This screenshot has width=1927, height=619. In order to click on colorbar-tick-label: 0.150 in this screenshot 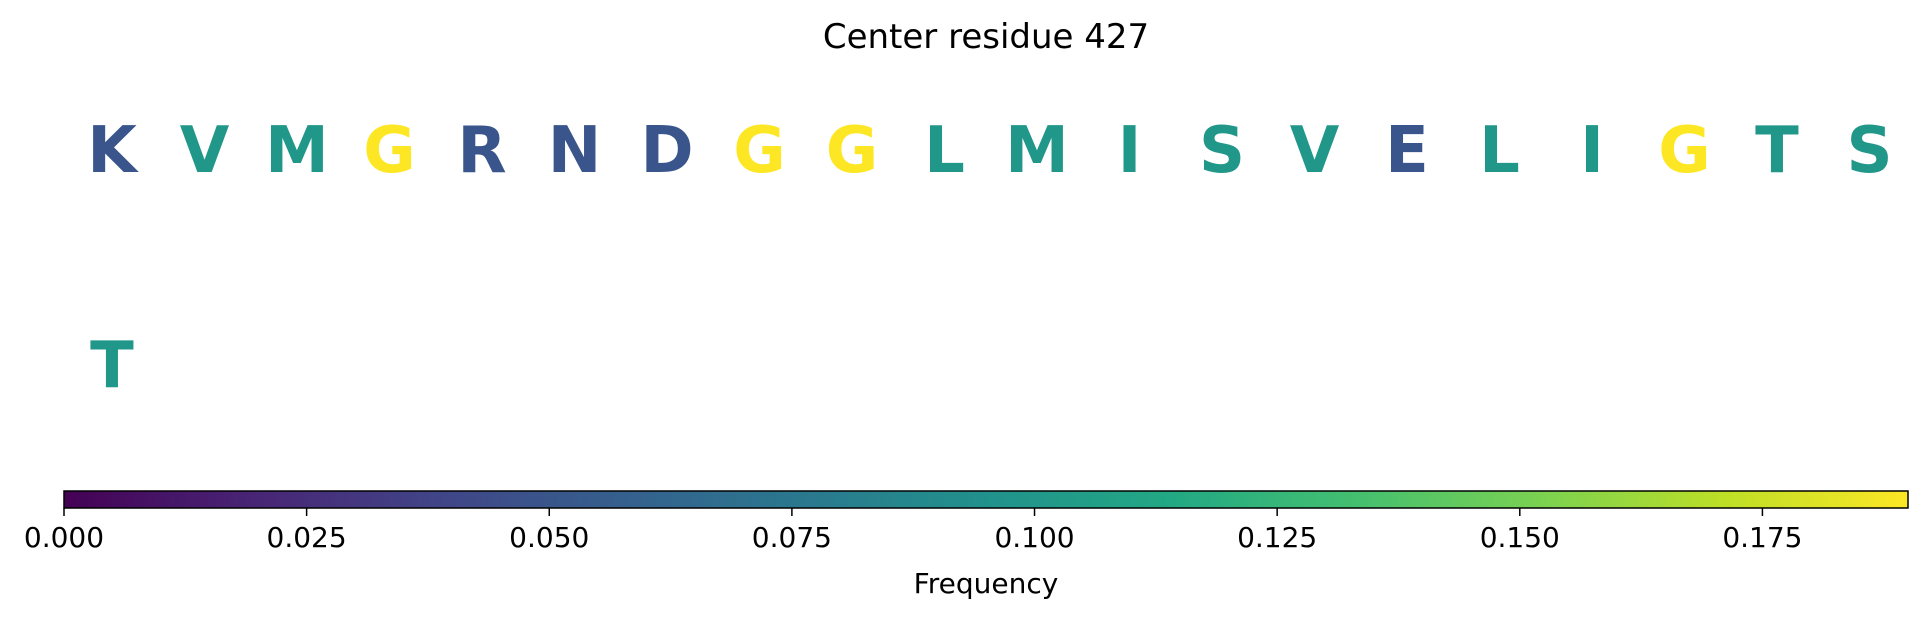, I will do `click(1520, 537)`.